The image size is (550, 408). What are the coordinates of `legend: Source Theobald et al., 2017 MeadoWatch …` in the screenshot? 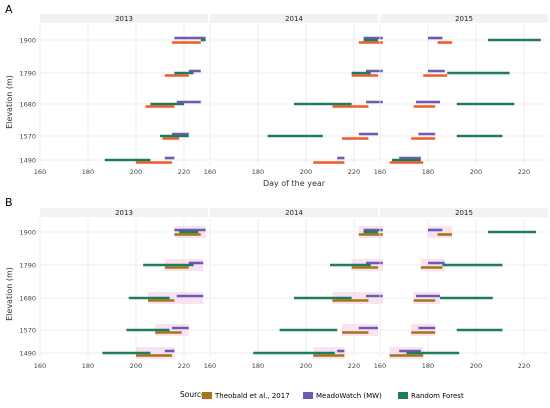 It's located at (322, 395).